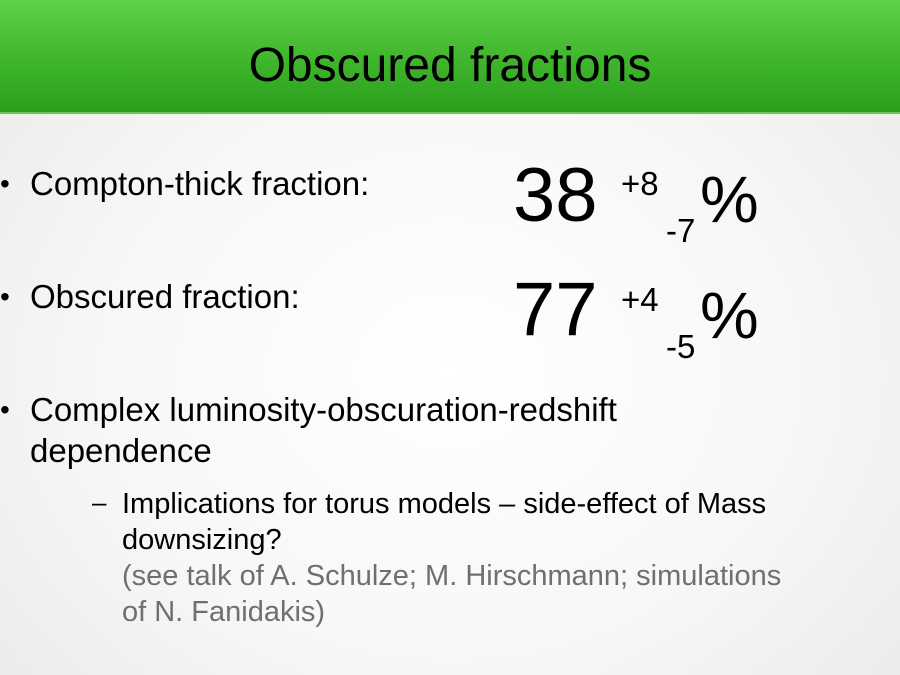 Image resolution: width=900 pixels, height=675 pixels. Describe the element at coordinates (681, 346) in the screenshot. I see `value-lower-error: -5` at that location.